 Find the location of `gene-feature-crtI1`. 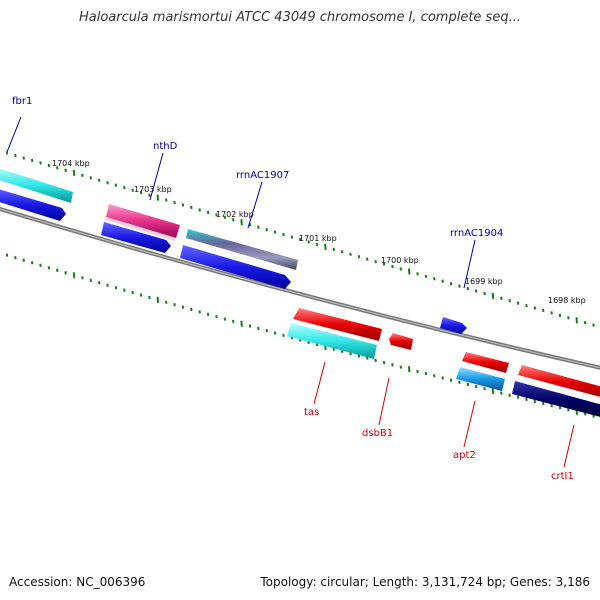

gene-feature-crtI1 is located at coordinates (556, 400).